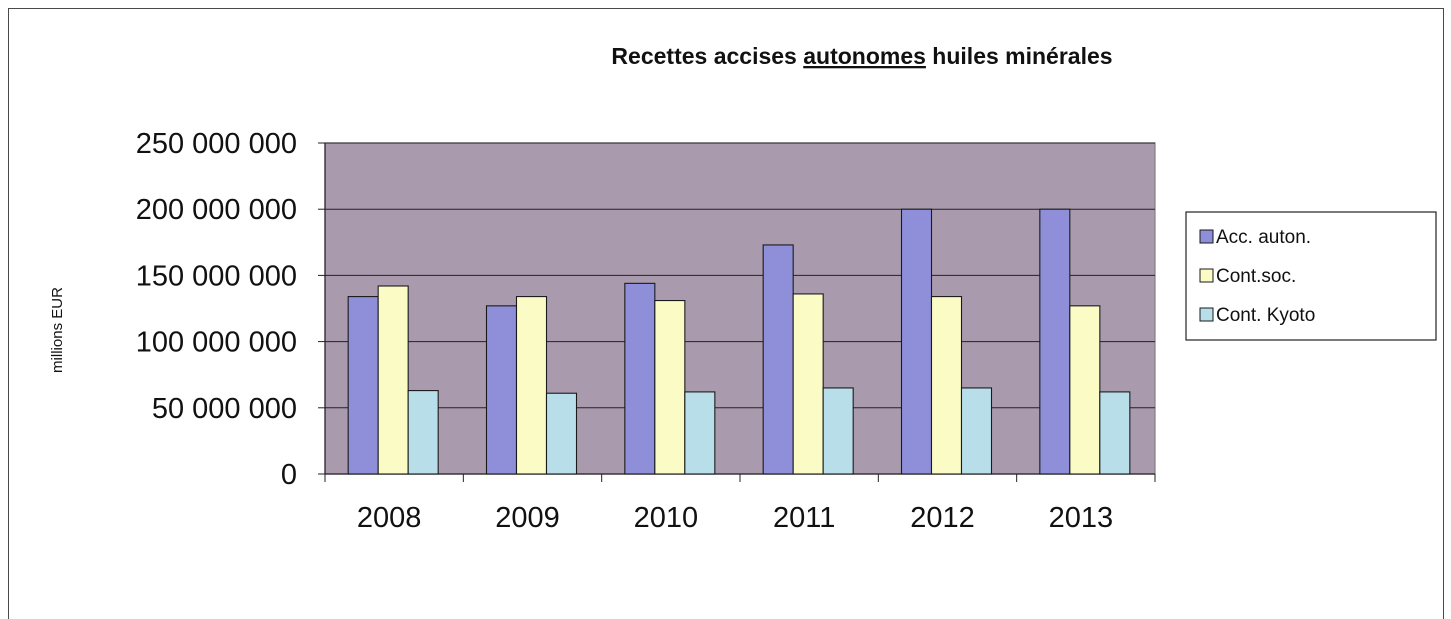  I want to click on y-axis-label: millions EUR, so click(57, 330).